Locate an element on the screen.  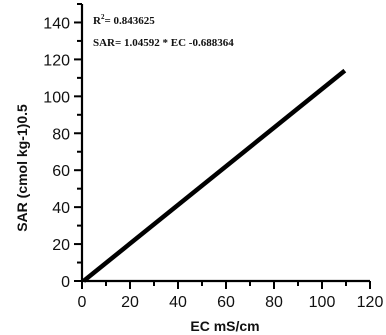
x-tick-label: 120 is located at coordinates (370, 302).